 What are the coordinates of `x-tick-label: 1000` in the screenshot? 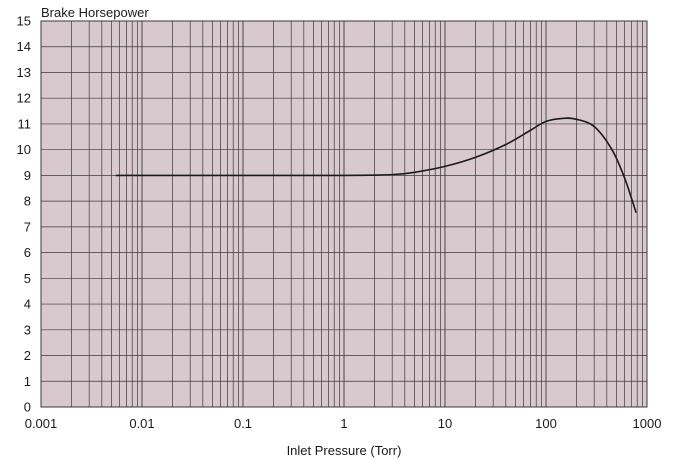 It's located at (647, 423).